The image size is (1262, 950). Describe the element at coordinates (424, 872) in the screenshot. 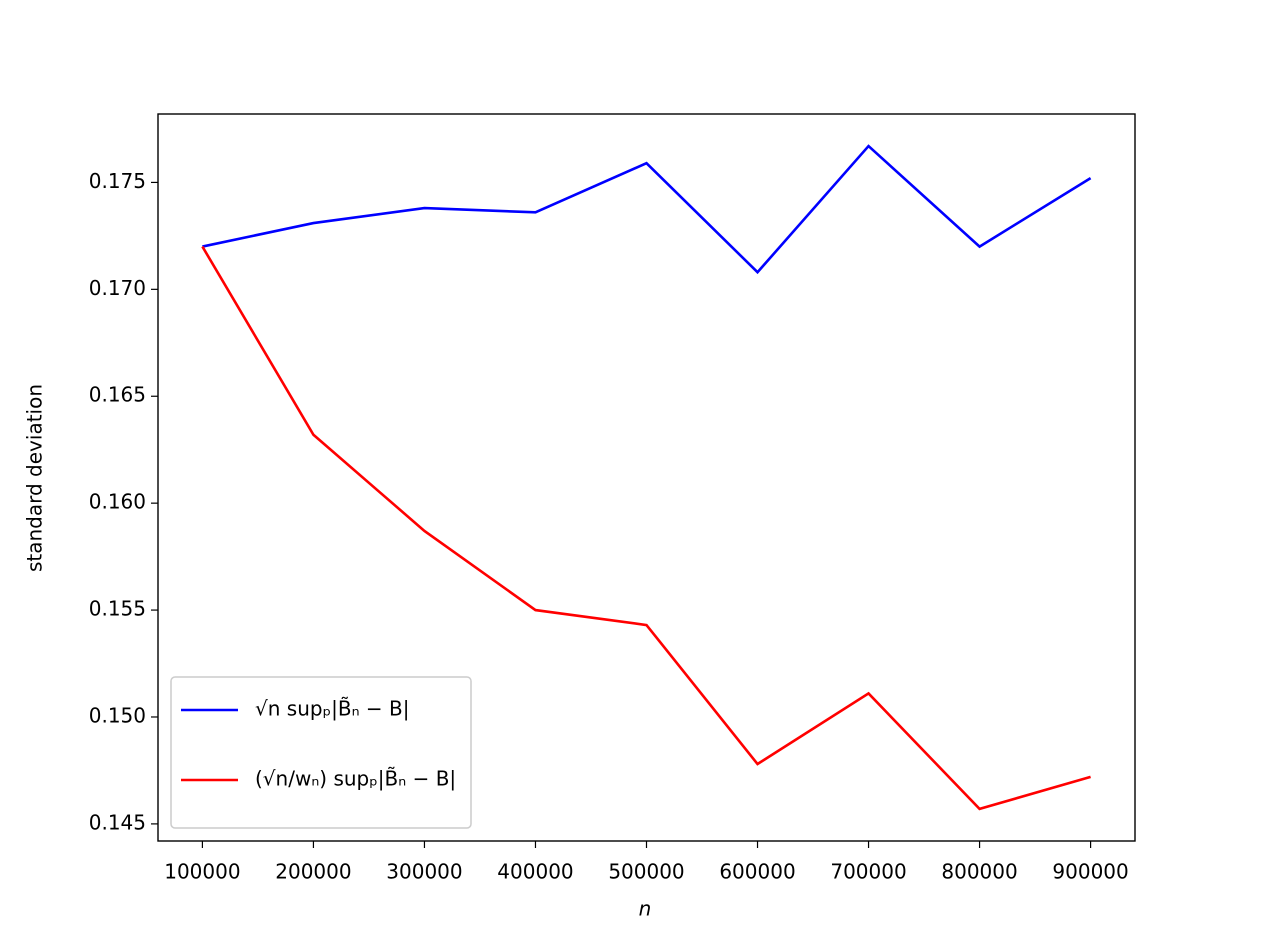

I see `x-tick-label: 300000` at that location.